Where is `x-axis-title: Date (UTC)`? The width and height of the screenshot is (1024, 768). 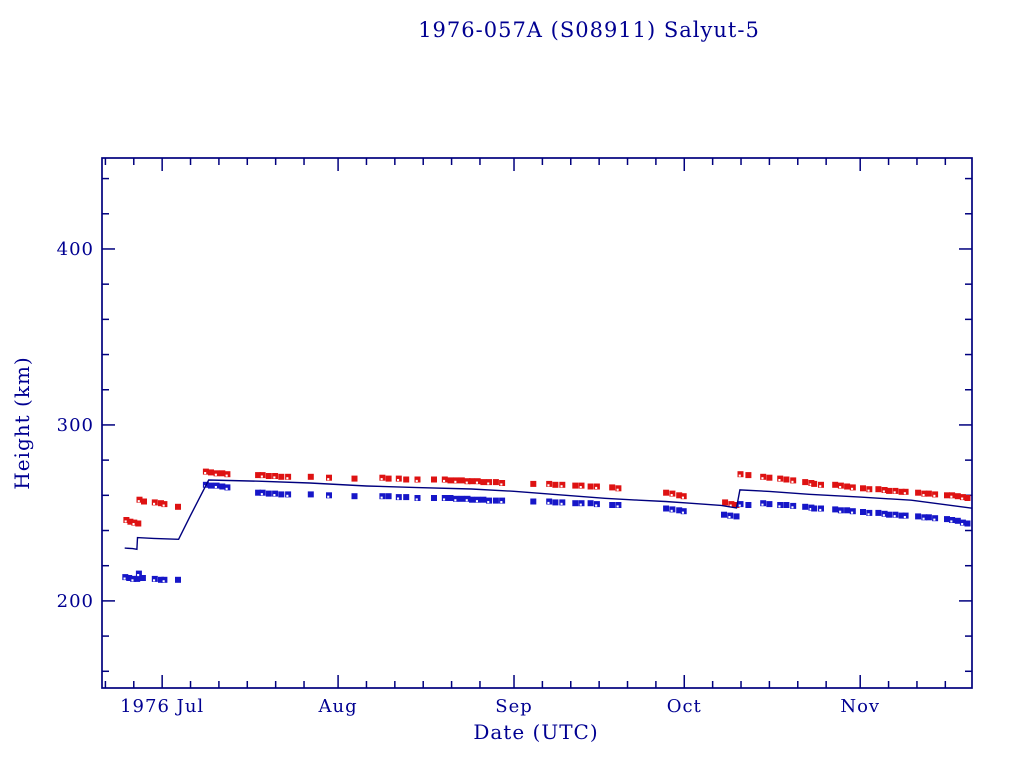 x-axis-title: Date (UTC) is located at coordinates (536, 732).